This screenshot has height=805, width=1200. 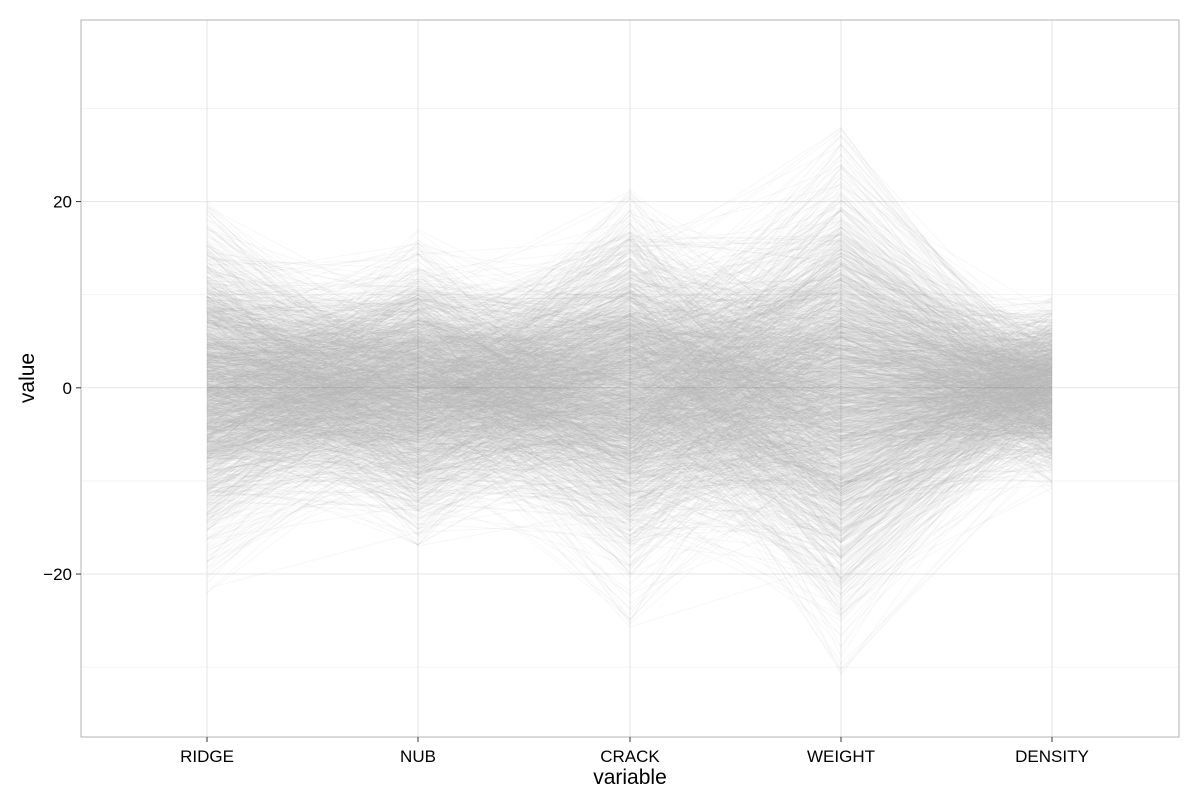 What do you see at coordinates (27, 378) in the screenshot?
I see `y-axis-title: value` at bounding box center [27, 378].